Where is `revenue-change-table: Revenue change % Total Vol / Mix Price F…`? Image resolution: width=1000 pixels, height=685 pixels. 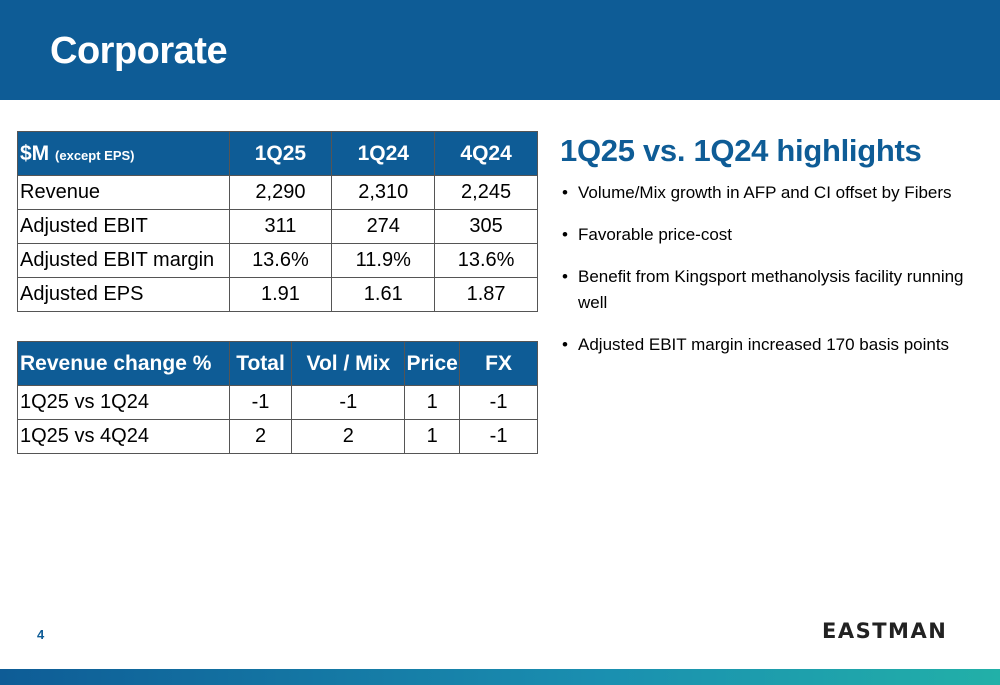 revenue-change-table: Revenue change % Total Vol / Mix Price F… is located at coordinates (277, 397).